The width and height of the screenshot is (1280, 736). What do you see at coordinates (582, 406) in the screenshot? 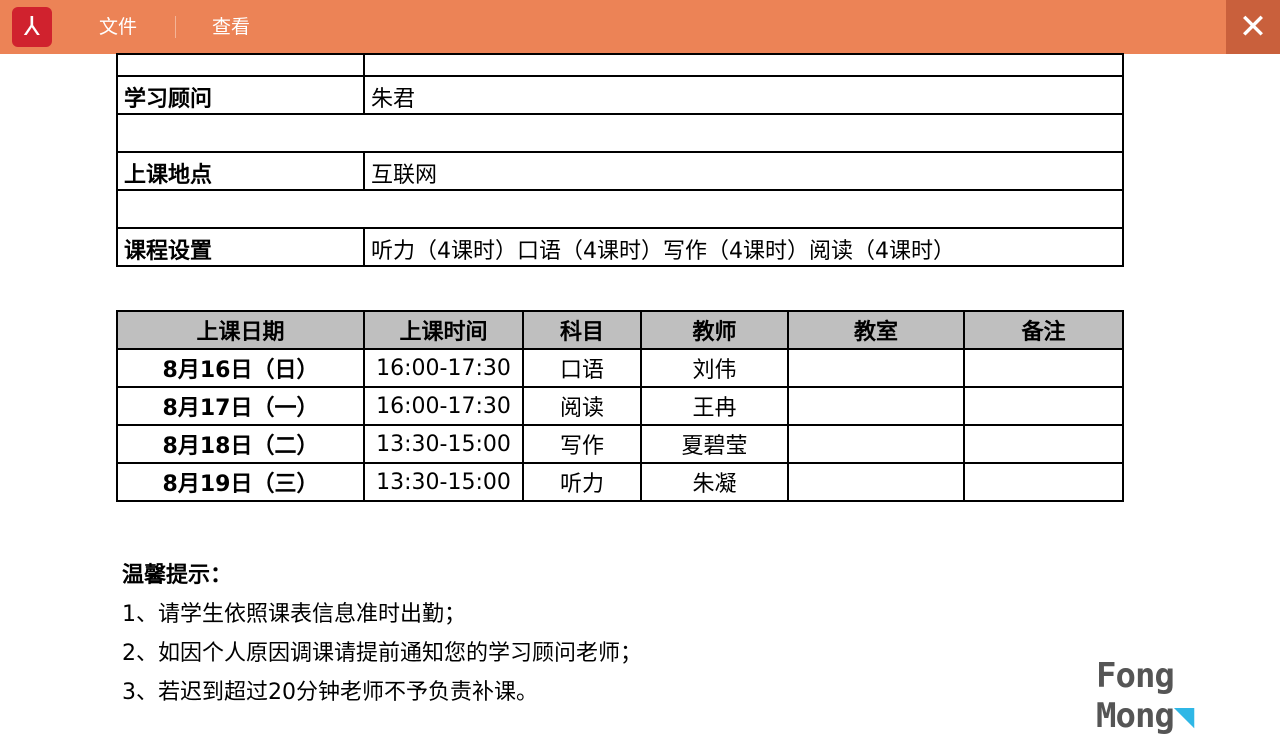
I see `cell-subject: 阅读` at bounding box center [582, 406].